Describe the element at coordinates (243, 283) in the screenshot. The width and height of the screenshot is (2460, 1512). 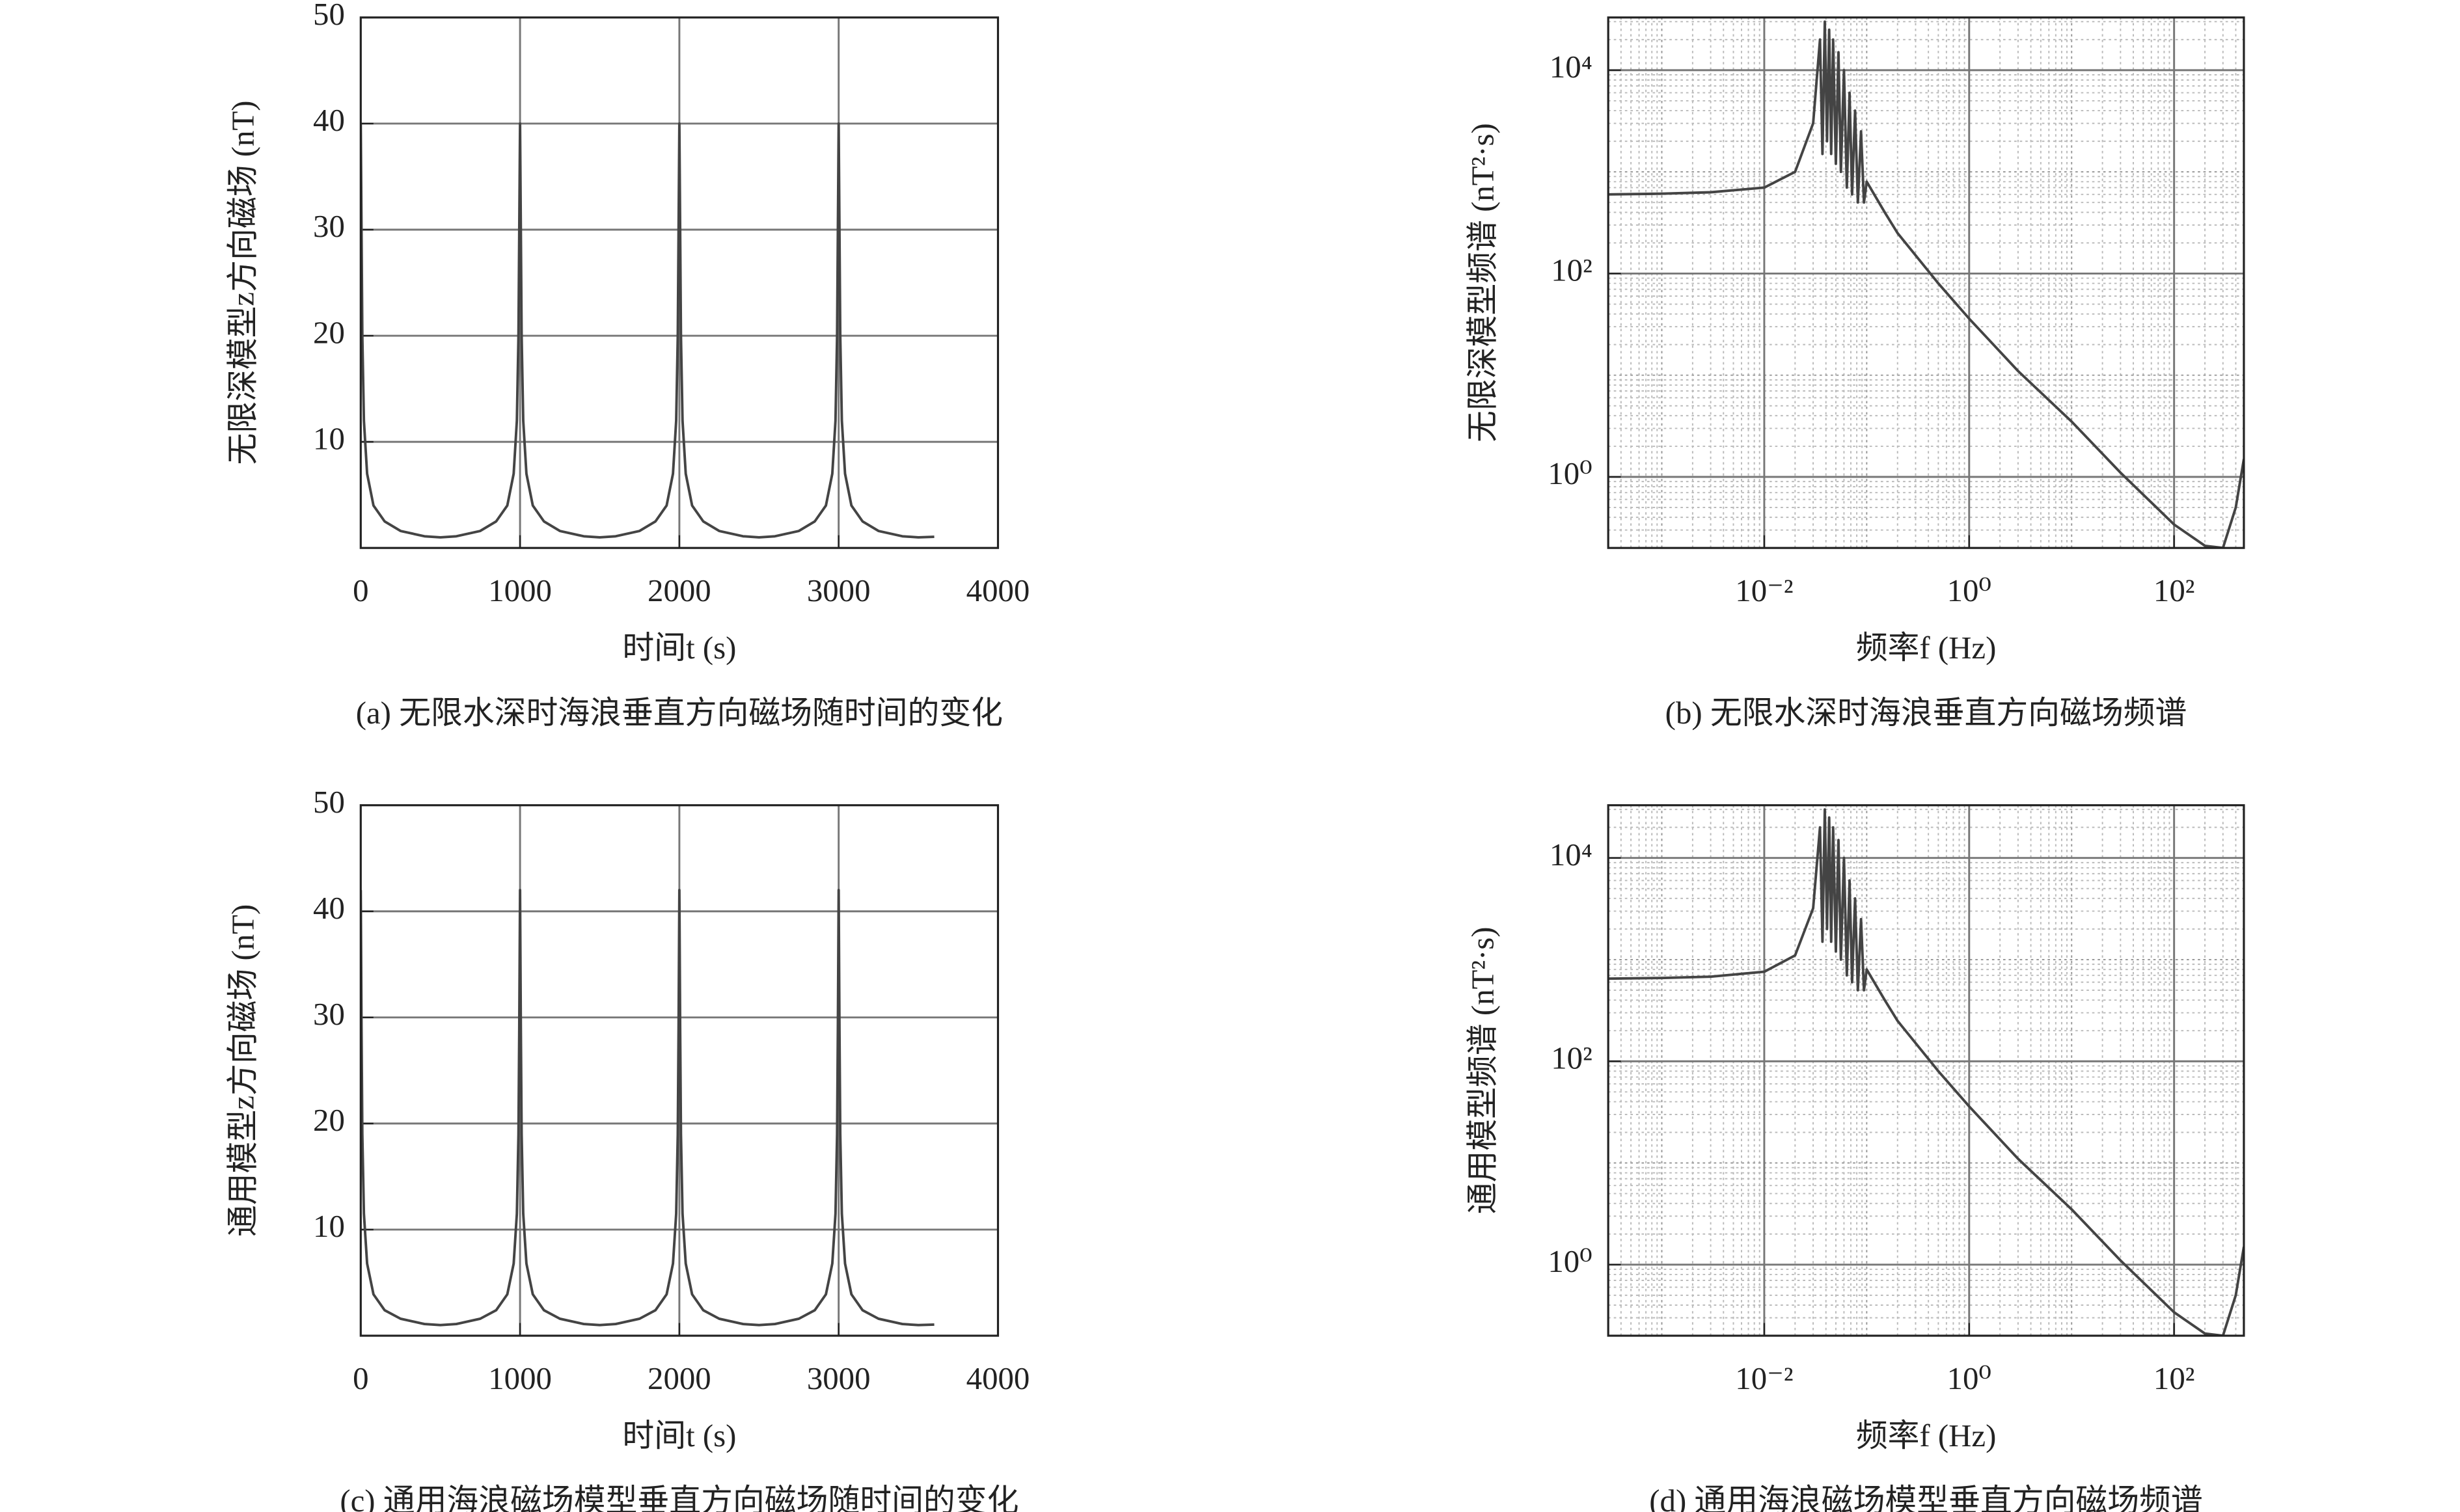
I see `y-axis-label: 无限深模型z方向磁场 (nT)` at that location.